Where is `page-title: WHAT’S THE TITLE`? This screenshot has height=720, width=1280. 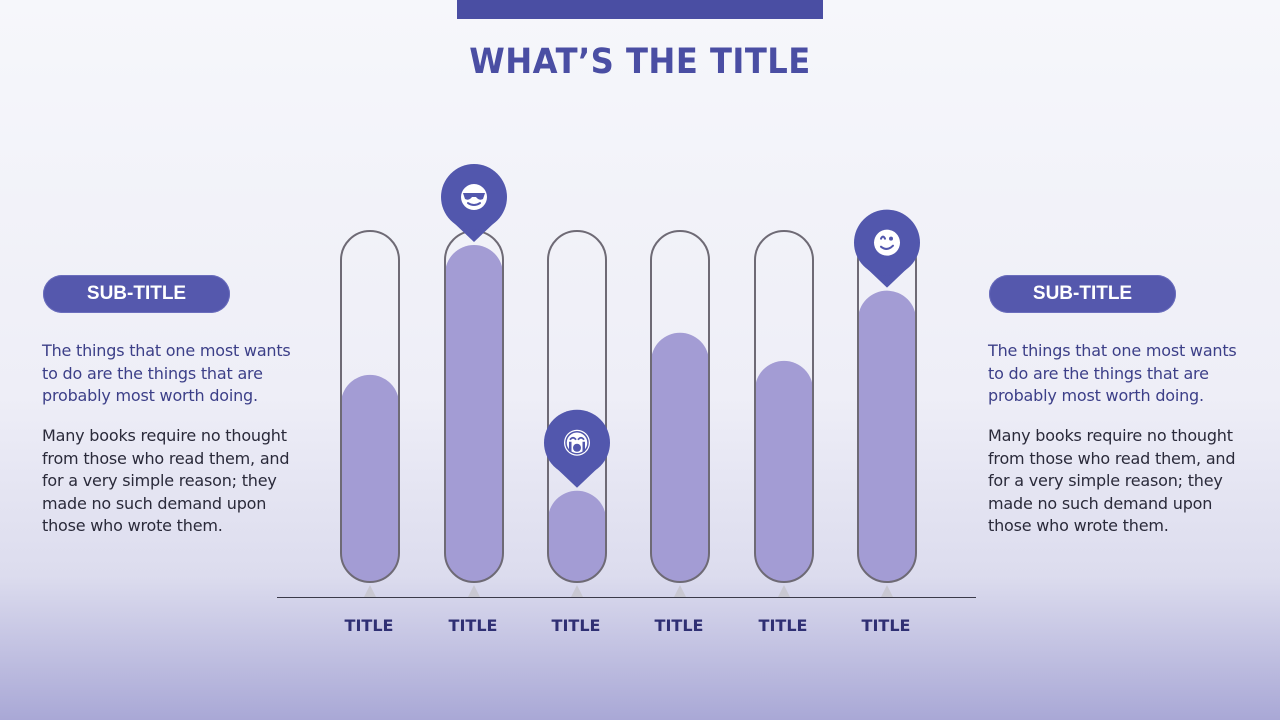
page-title: WHAT’S THE TITLE is located at coordinates (640, 62).